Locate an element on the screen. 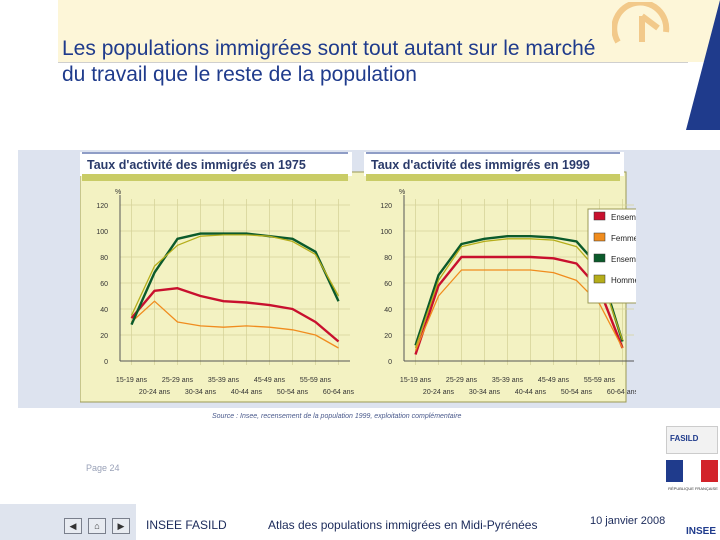  chart-0-y-tick-0: 0 is located at coordinates (106, 362).